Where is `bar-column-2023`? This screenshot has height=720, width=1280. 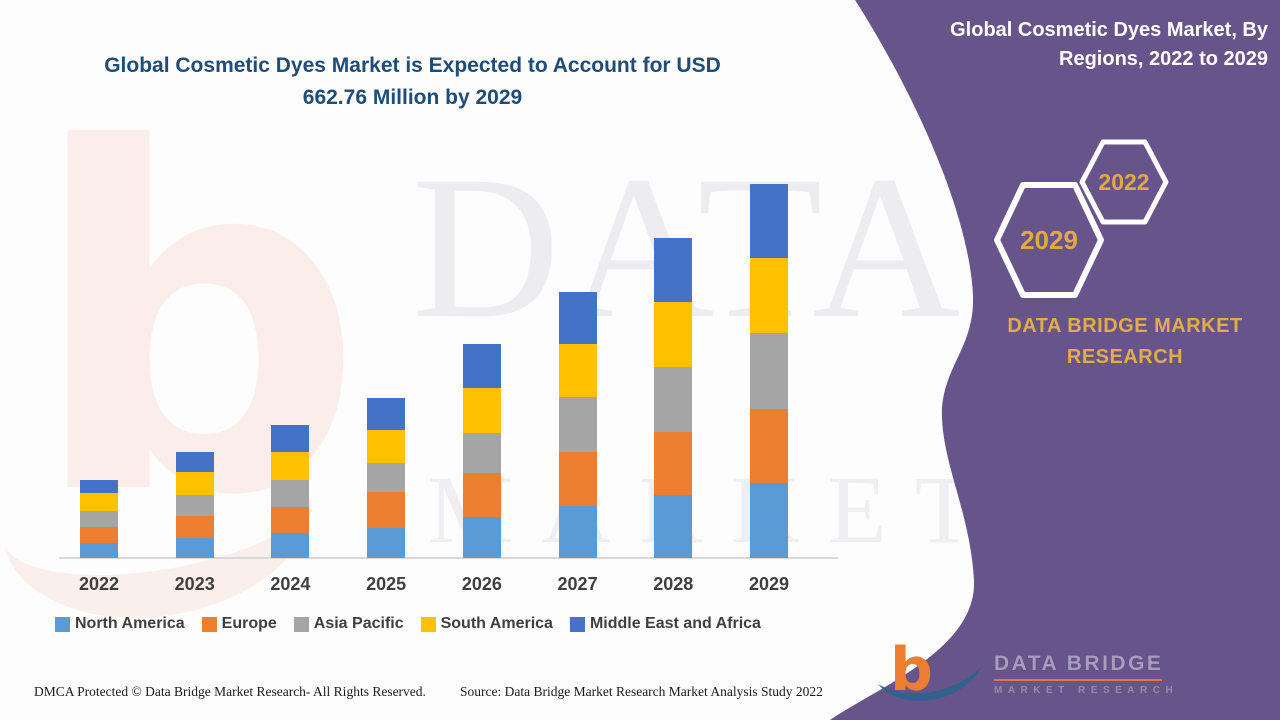 bar-column-2023 is located at coordinates (194, 505).